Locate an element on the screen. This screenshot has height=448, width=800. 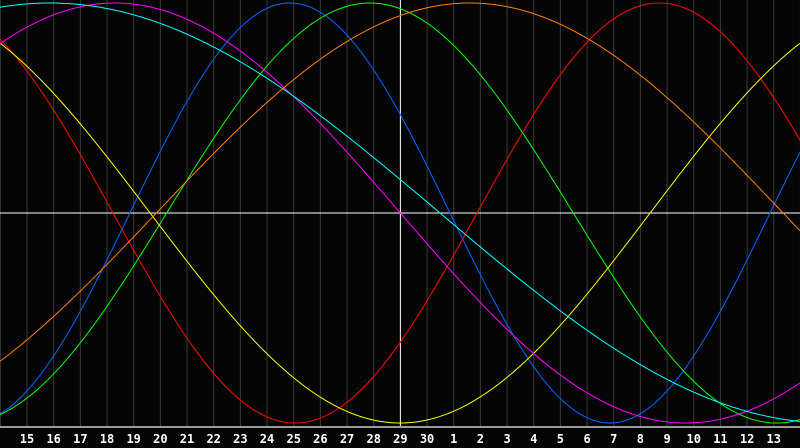
x-tick-label: 27 is located at coordinates (347, 439).